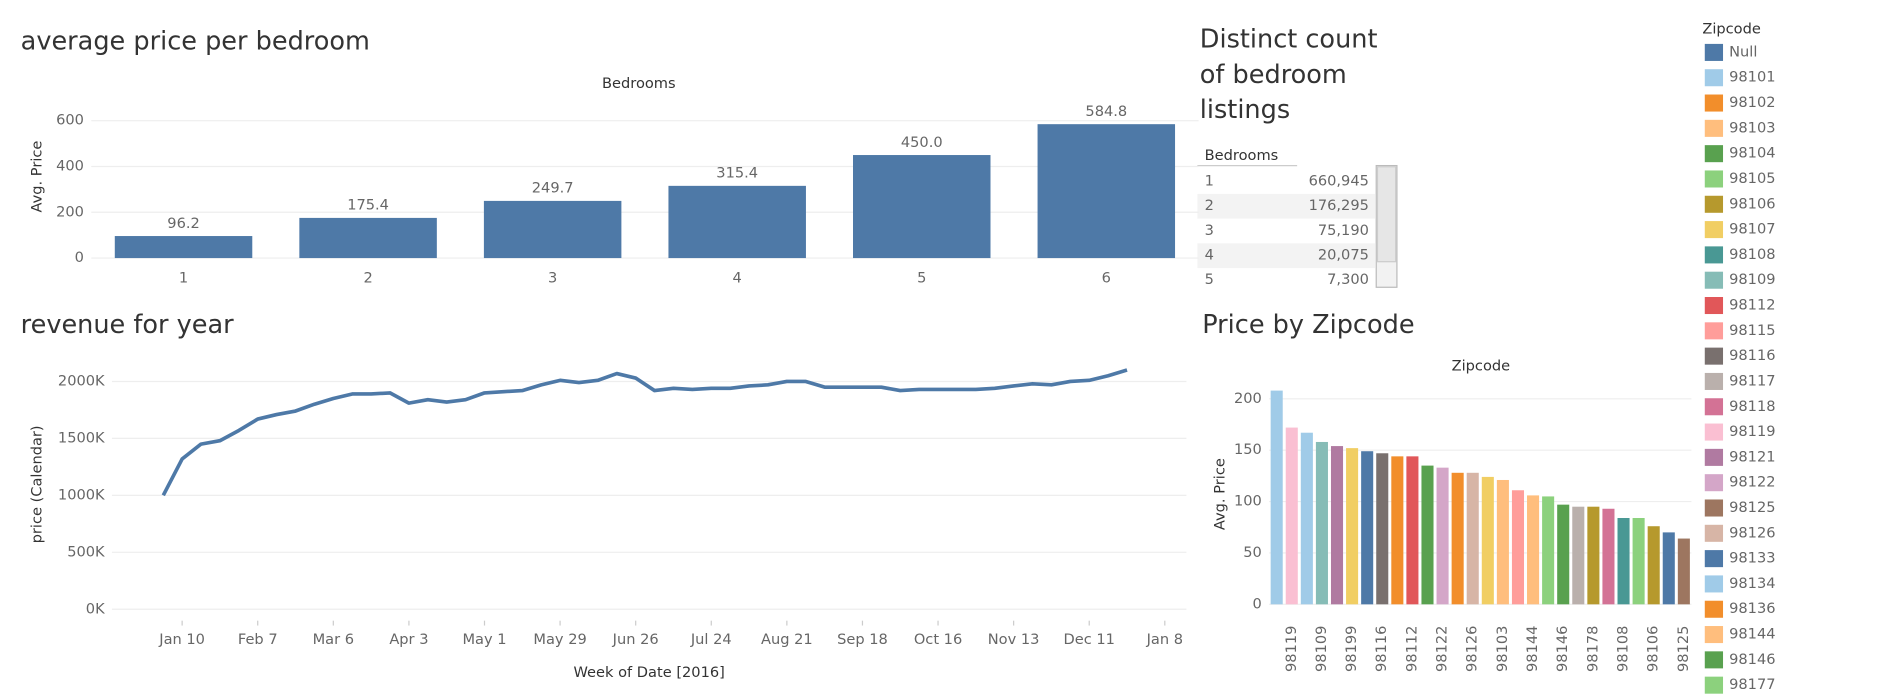 The image size is (1880, 695). I want to click on y-axis-label: Avg. Price, so click(37, 177).